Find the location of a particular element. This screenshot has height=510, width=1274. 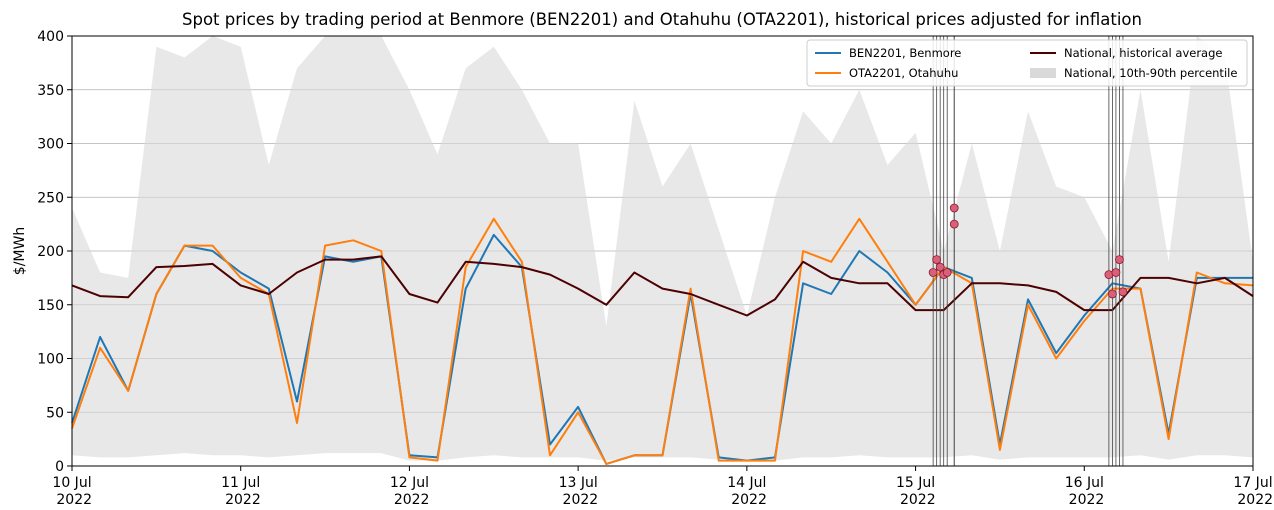

y-tick-label: 400 is located at coordinates (50, 37).